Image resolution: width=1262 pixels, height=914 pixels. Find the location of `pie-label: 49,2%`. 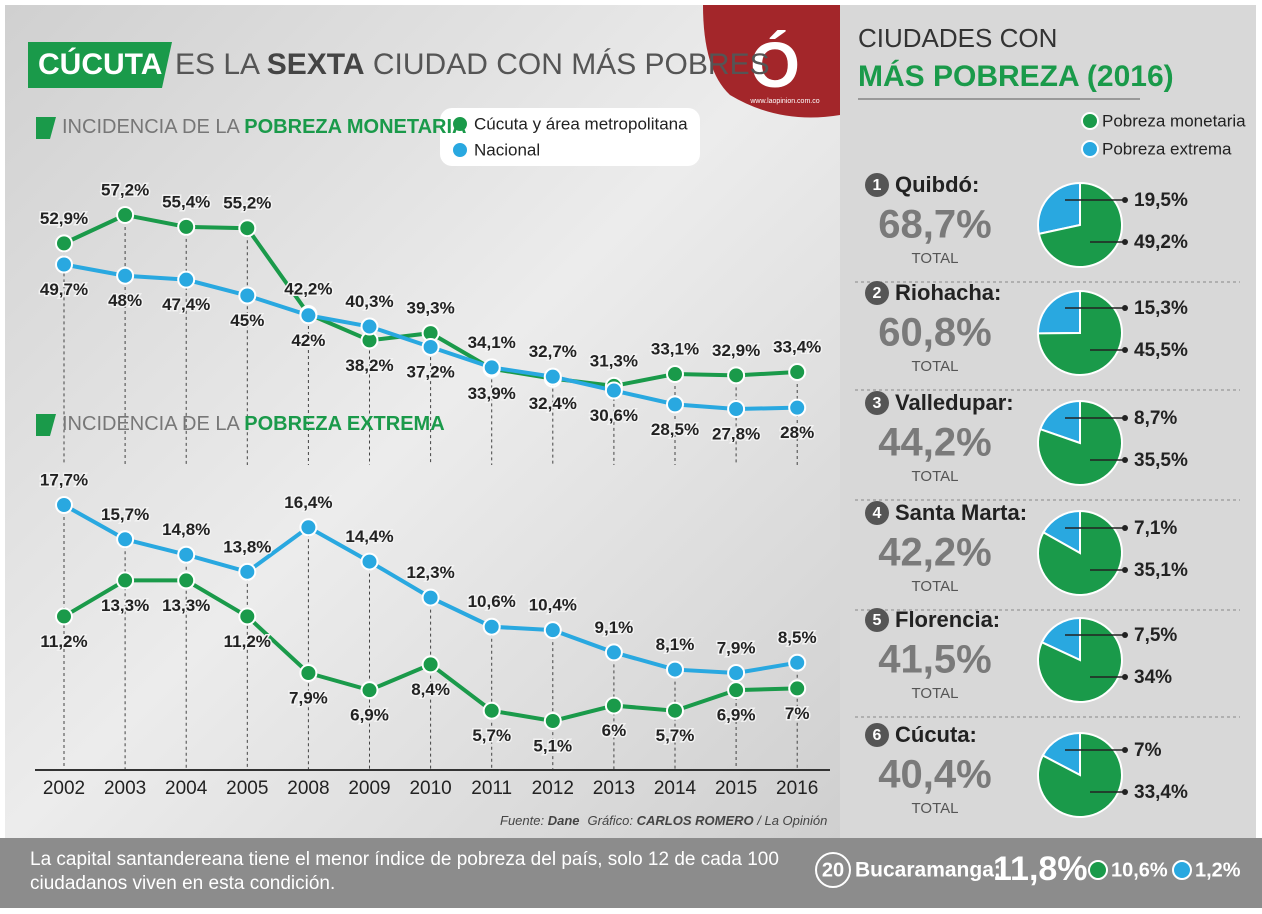

pie-label: 49,2% is located at coordinates (1161, 242).